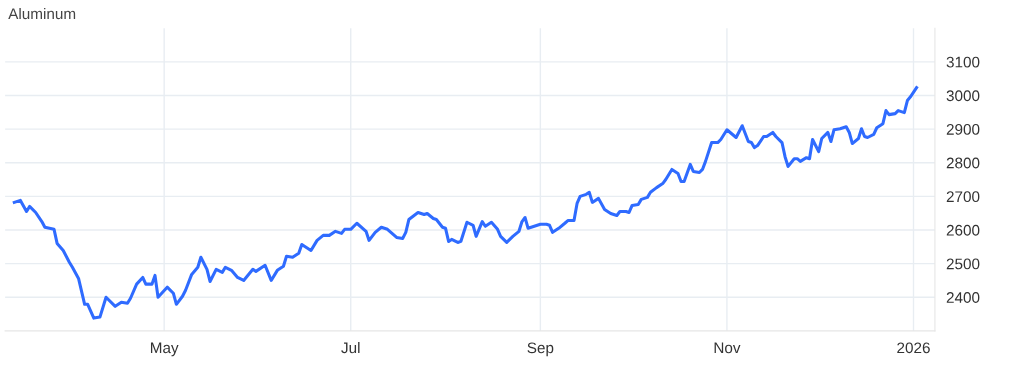 Image resolution: width=1024 pixels, height=376 pixels. What do you see at coordinates (963, 96) in the screenshot?
I see `y-tick-label: 3000` at bounding box center [963, 96].